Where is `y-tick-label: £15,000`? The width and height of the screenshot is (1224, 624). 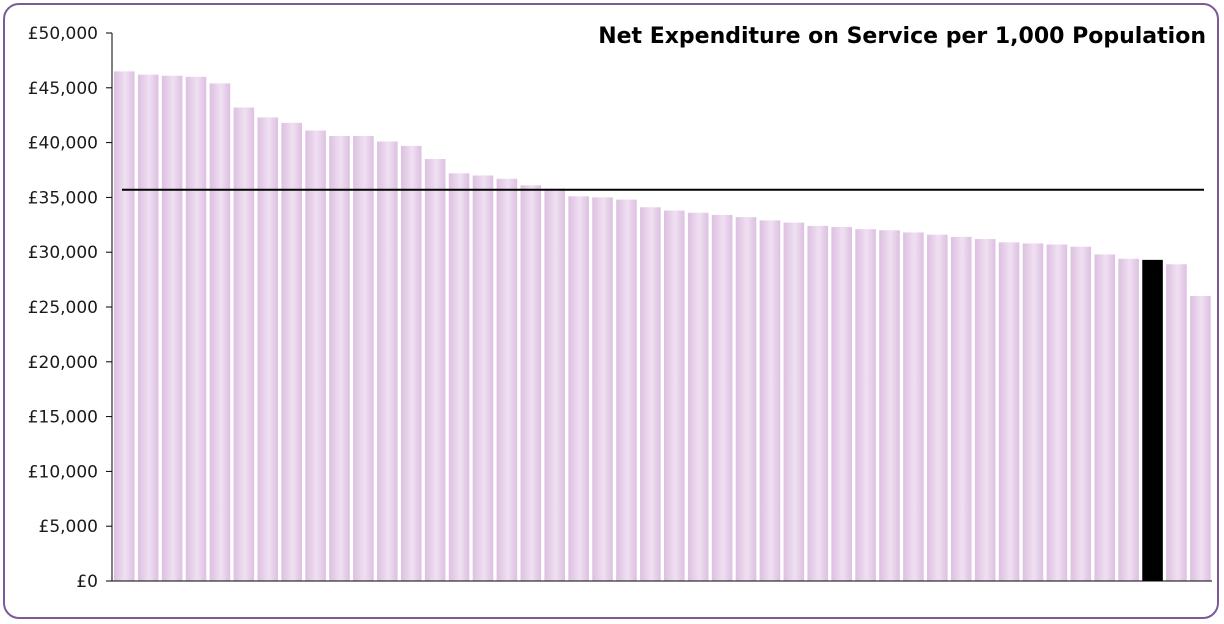 y-tick-label: £15,000 is located at coordinates (63, 418).